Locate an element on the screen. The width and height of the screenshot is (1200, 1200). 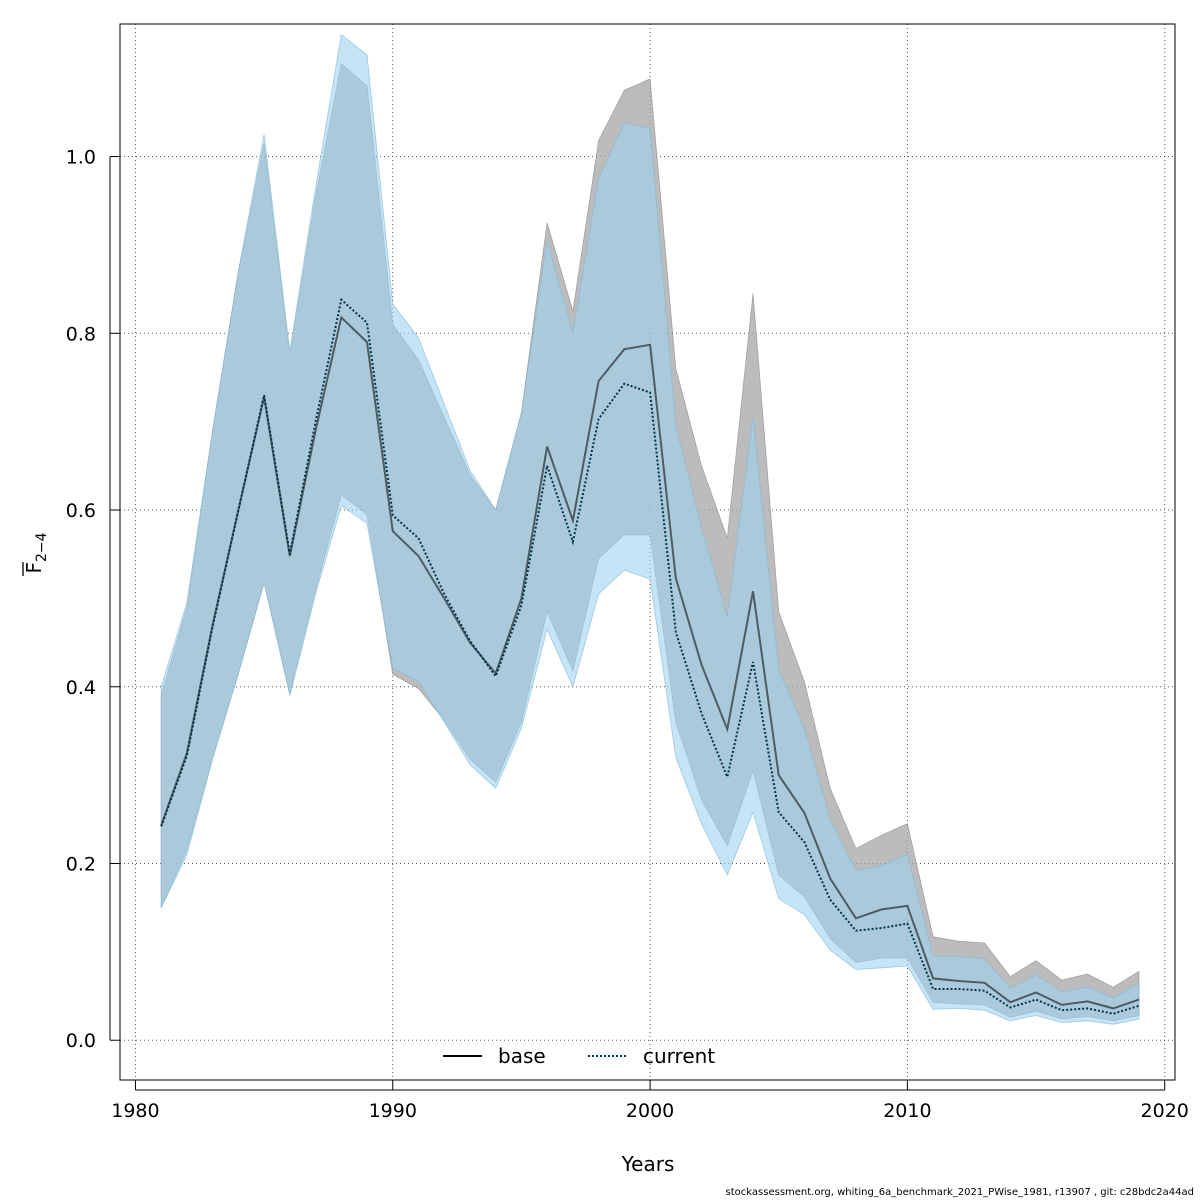
legend: base current is located at coordinates (579, 1056).